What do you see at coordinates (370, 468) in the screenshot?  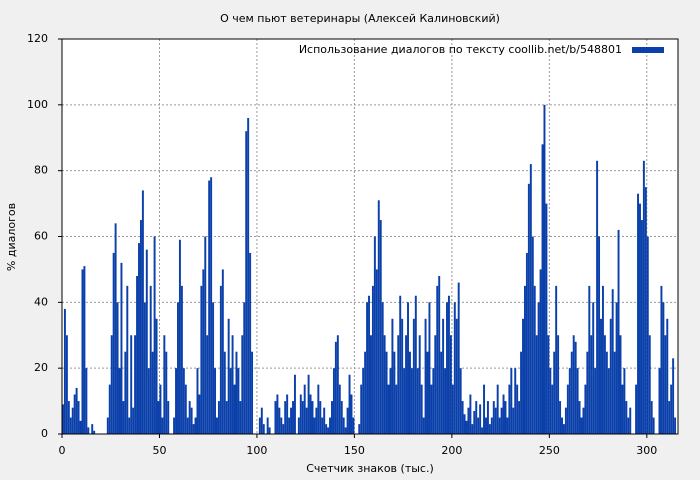 I see `x-axis-label: Счетчик знаков (тыс.)` at bounding box center [370, 468].